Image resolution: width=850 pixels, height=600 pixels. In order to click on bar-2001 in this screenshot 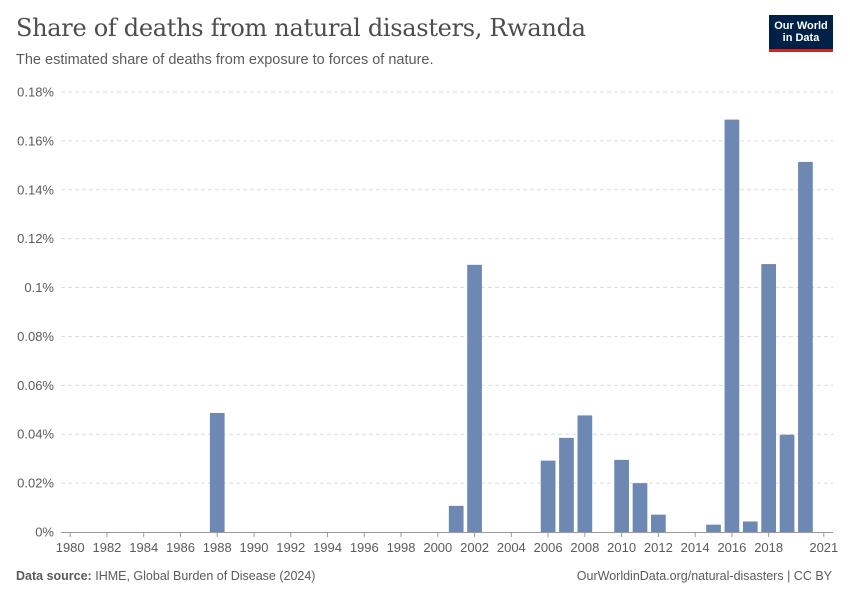, I will do `click(456, 518)`.